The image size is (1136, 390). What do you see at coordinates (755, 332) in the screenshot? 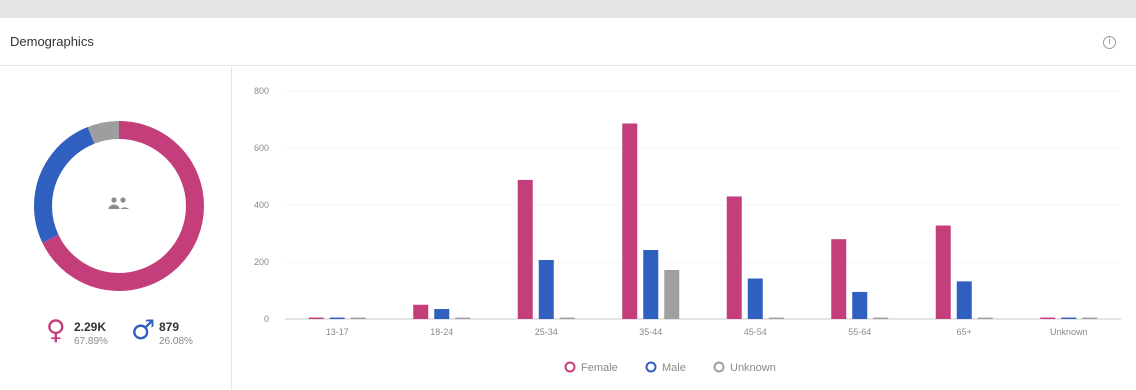
I see `x-tick-label: 45-54` at bounding box center [755, 332].